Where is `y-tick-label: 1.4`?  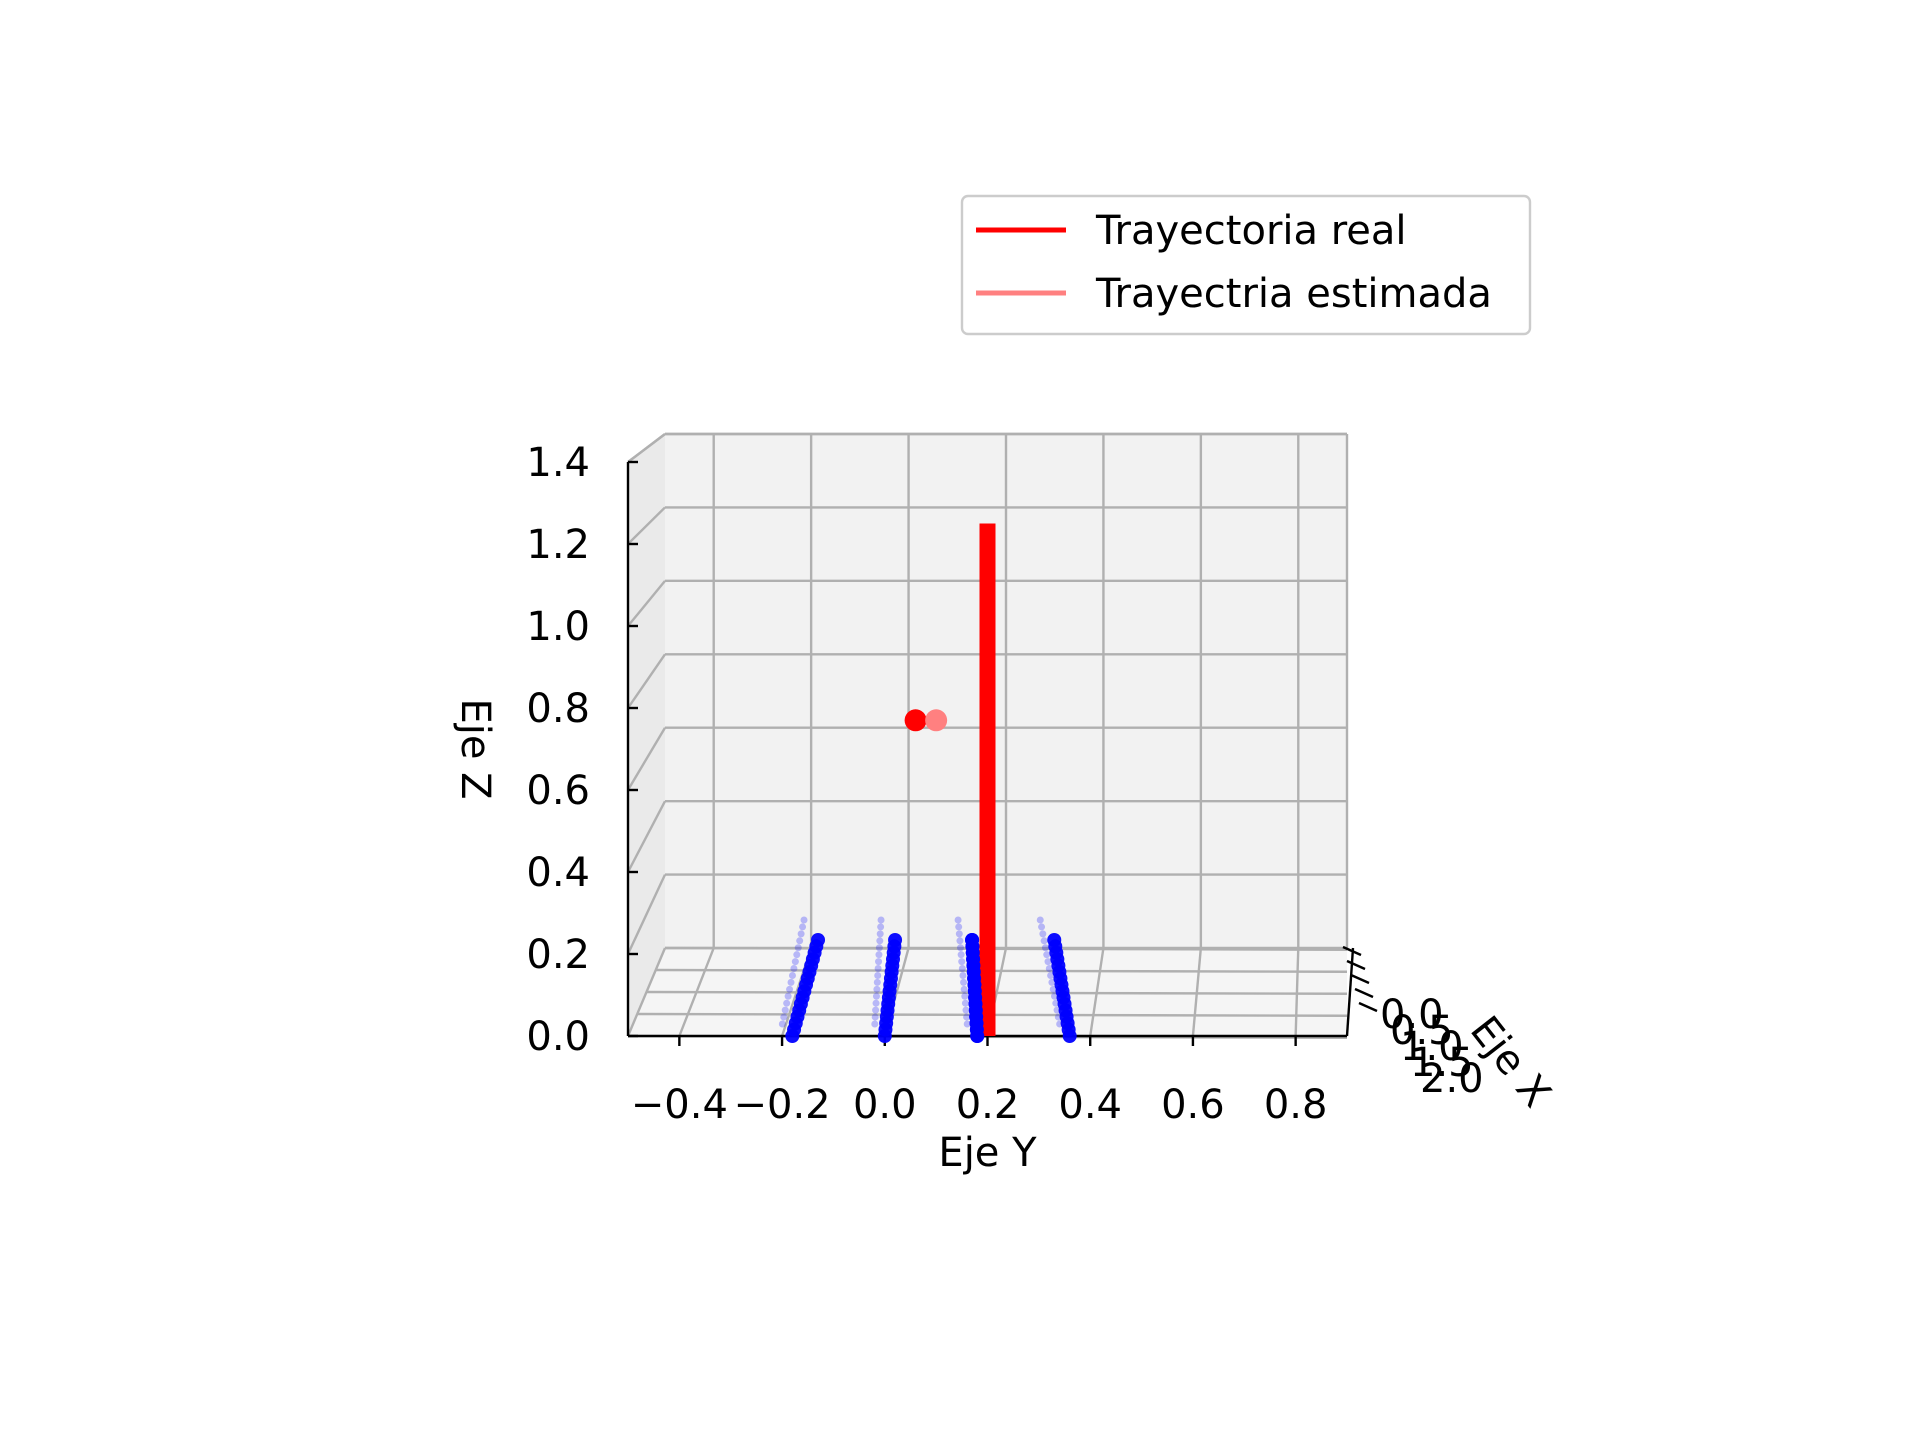 y-tick-label: 1.4 is located at coordinates (558, 463).